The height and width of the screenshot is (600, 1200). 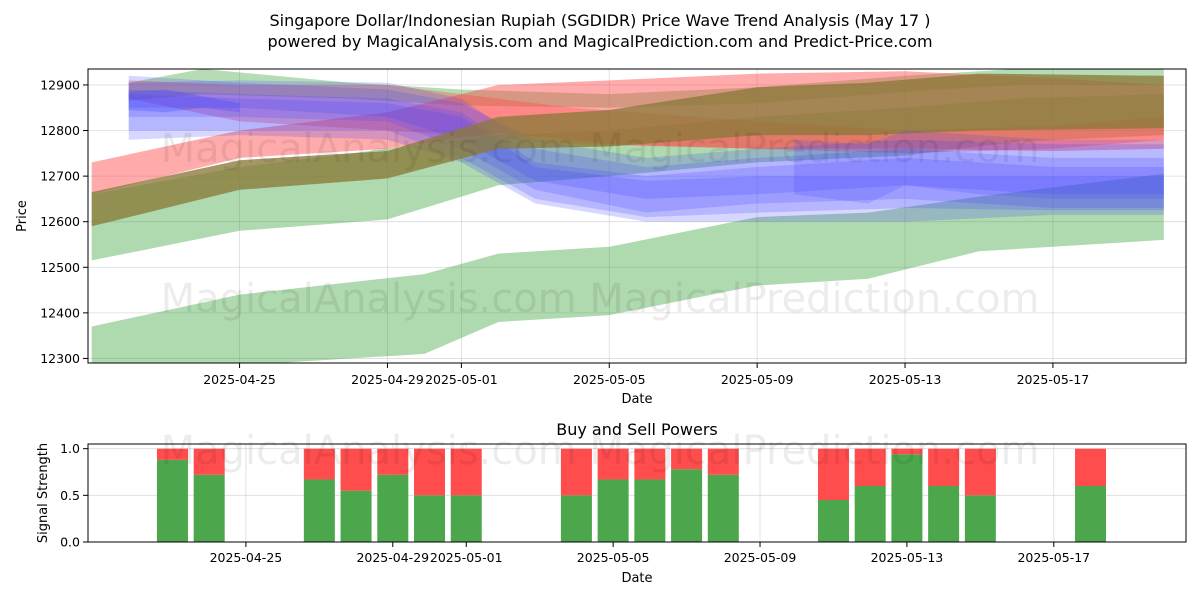 What do you see at coordinates (60, 176) in the screenshot?
I see `price-y-tick-label: 12700` at bounding box center [60, 176].